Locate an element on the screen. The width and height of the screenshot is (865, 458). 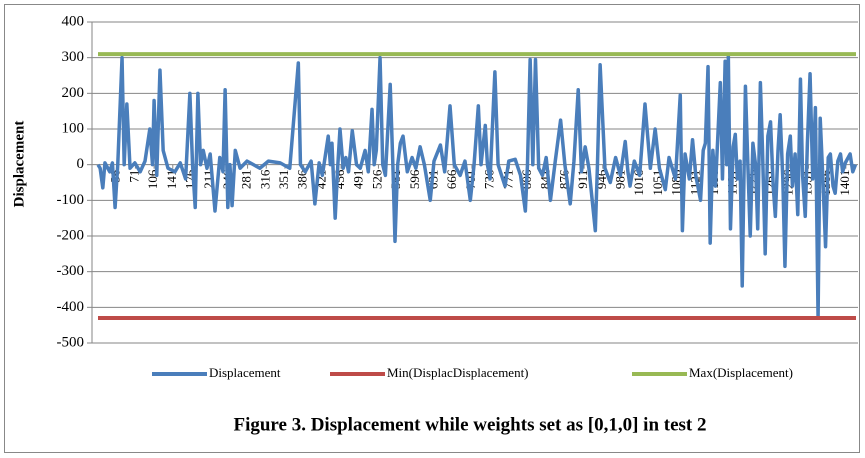
x-tick-label: 386 is located at coordinates (302, 179).